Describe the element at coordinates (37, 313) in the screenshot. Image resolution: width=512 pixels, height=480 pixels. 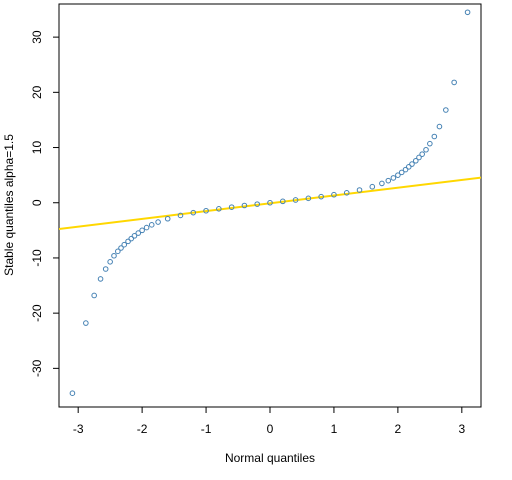
I see `y-tick-label: -20` at that location.